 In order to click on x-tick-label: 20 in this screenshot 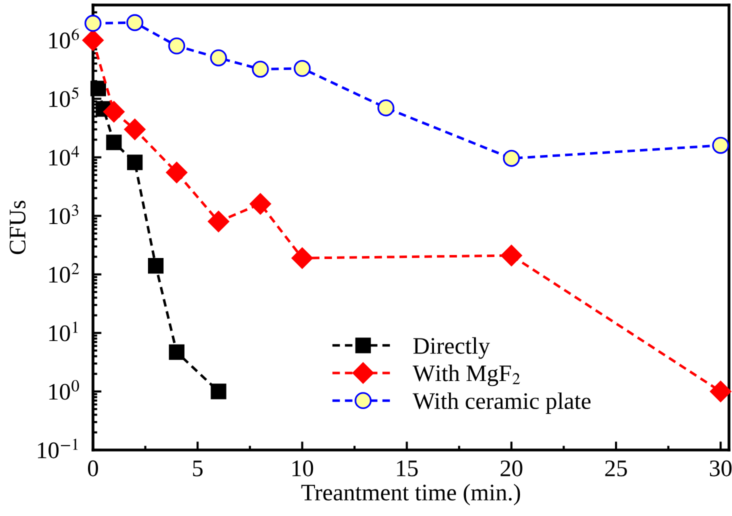, I will do `click(511, 468)`.